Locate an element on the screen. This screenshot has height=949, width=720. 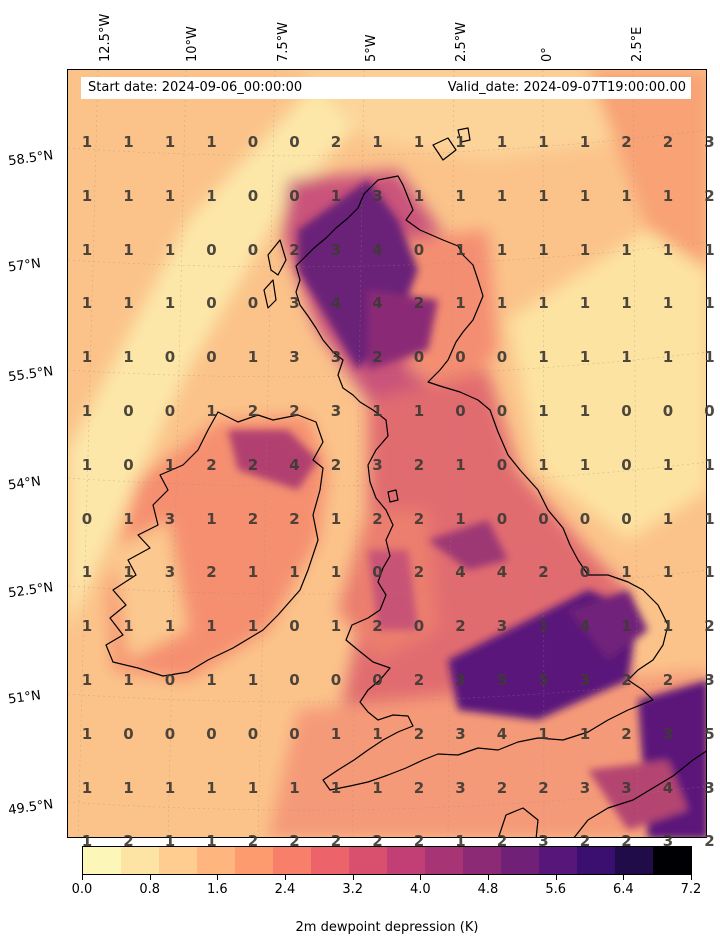
ireland-north-dark is located at coordinates (273, 460).